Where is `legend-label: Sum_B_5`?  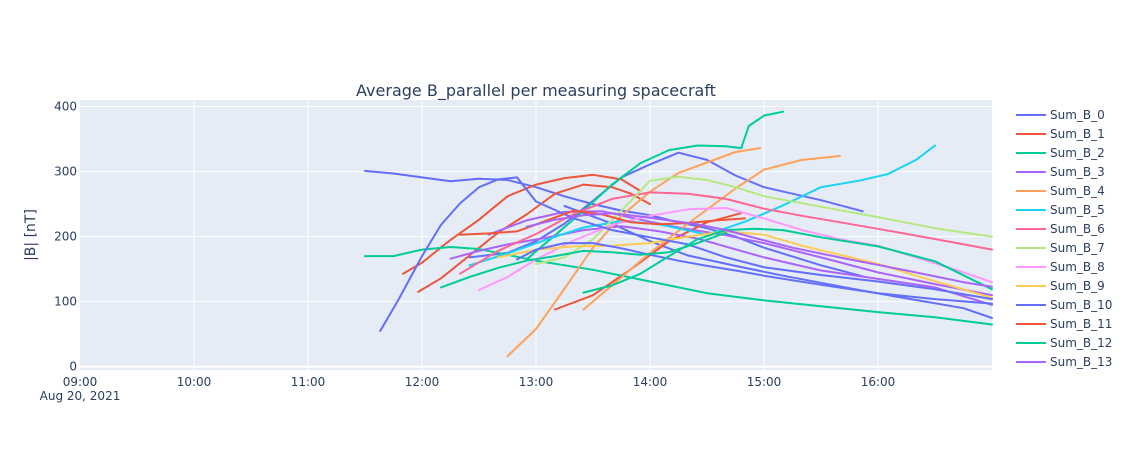
legend-label: Sum_B_5 is located at coordinates (1077, 210).